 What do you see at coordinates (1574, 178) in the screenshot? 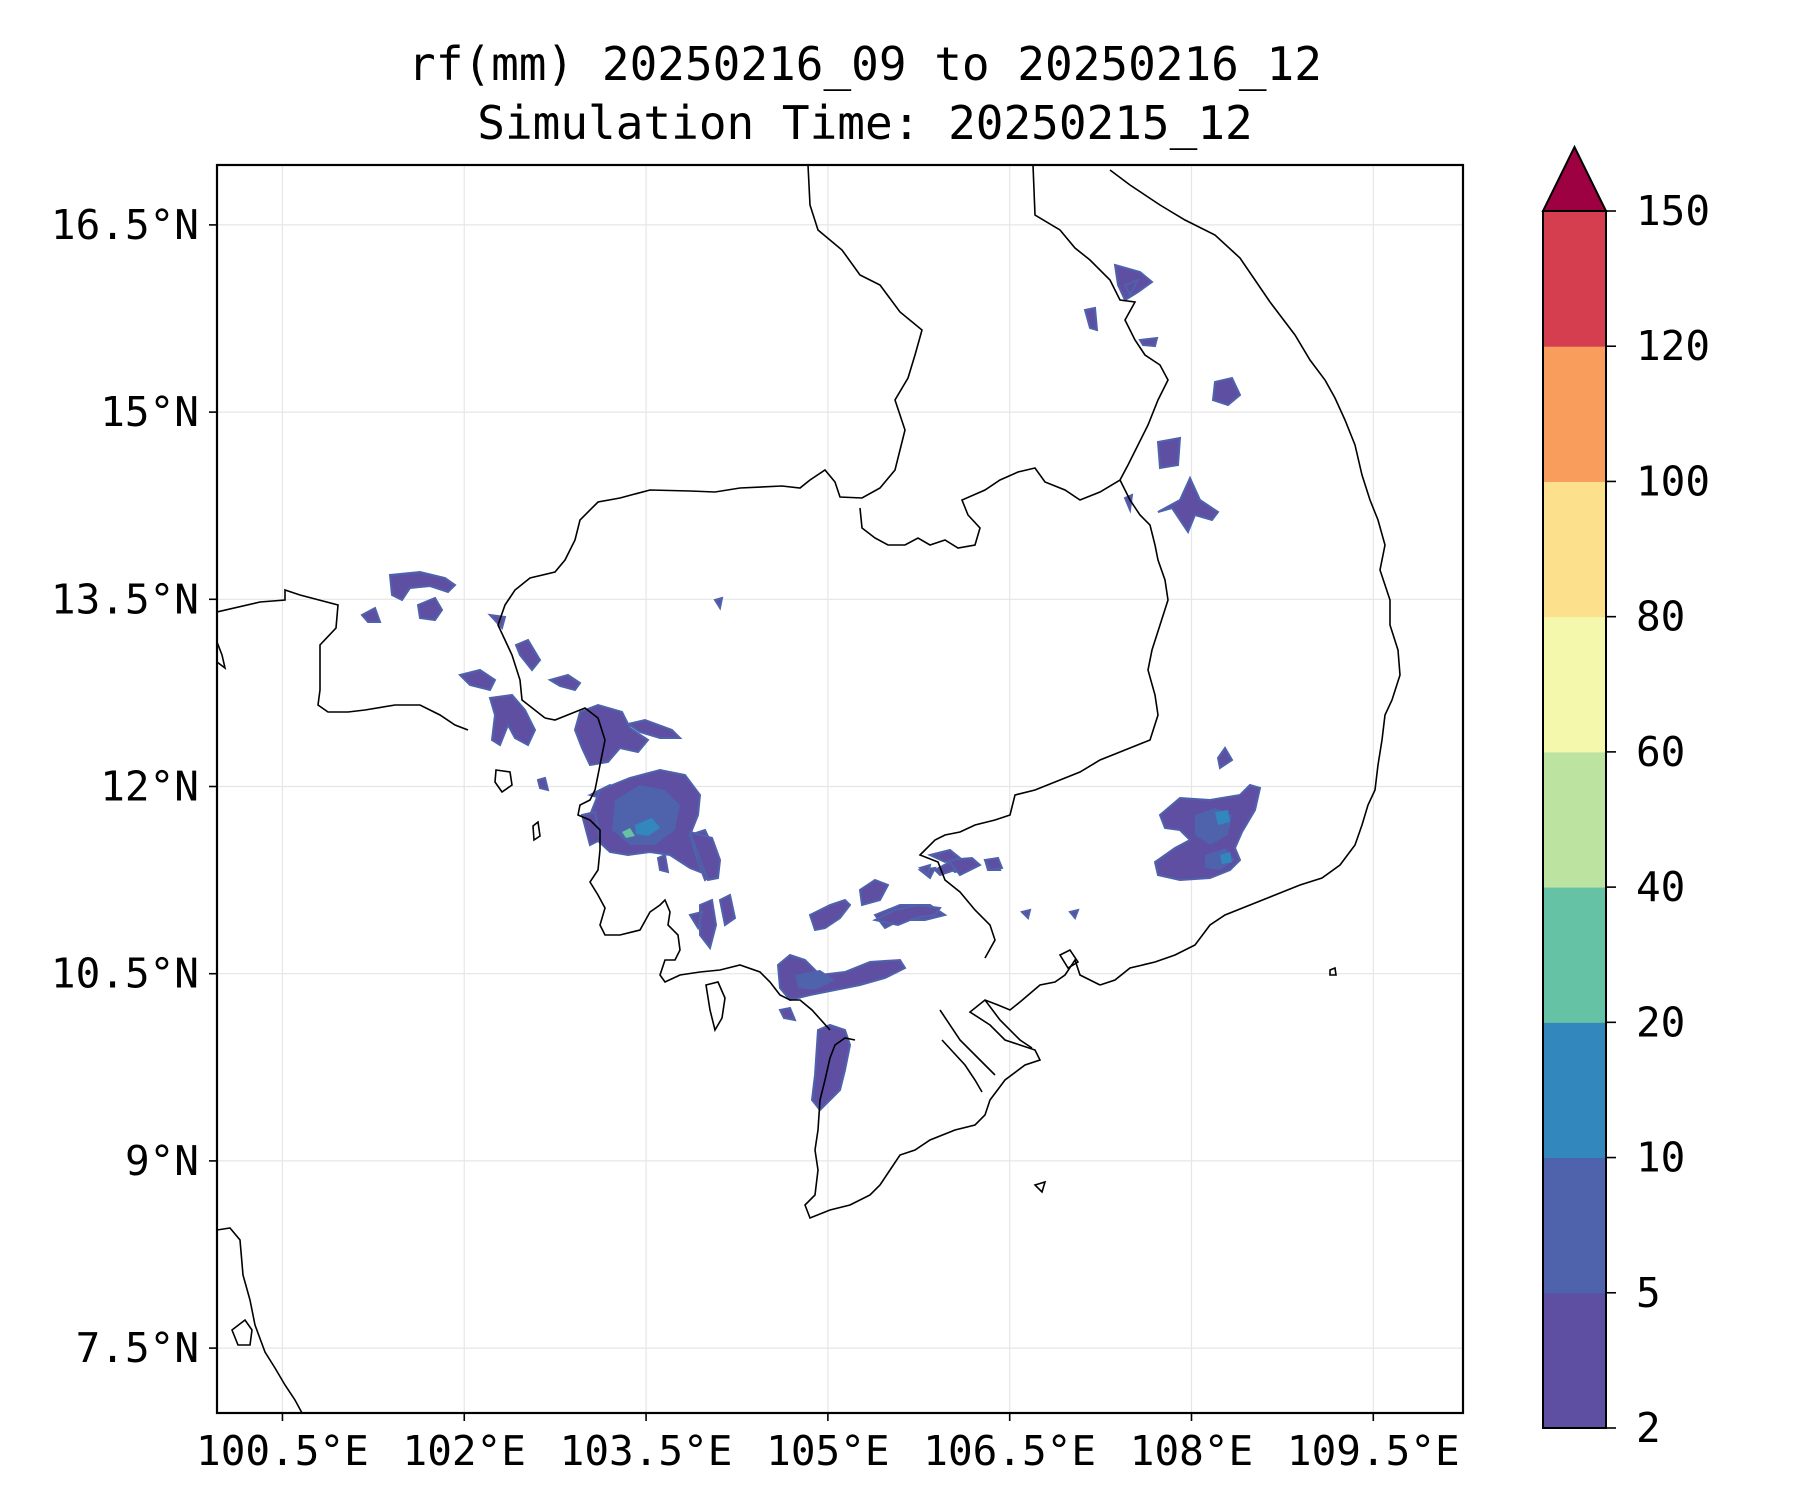
I see `colorbar-extend-triangle` at bounding box center [1574, 178].